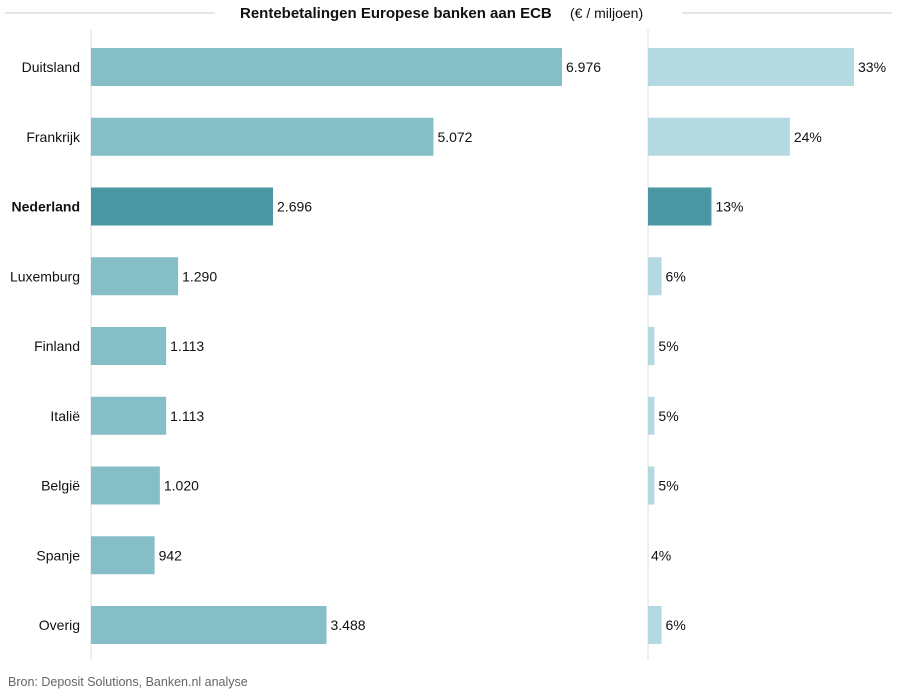 The height and width of the screenshot is (692, 900). Describe the element at coordinates (729, 207) in the screenshot. I see `share-label: 13%` at that location.